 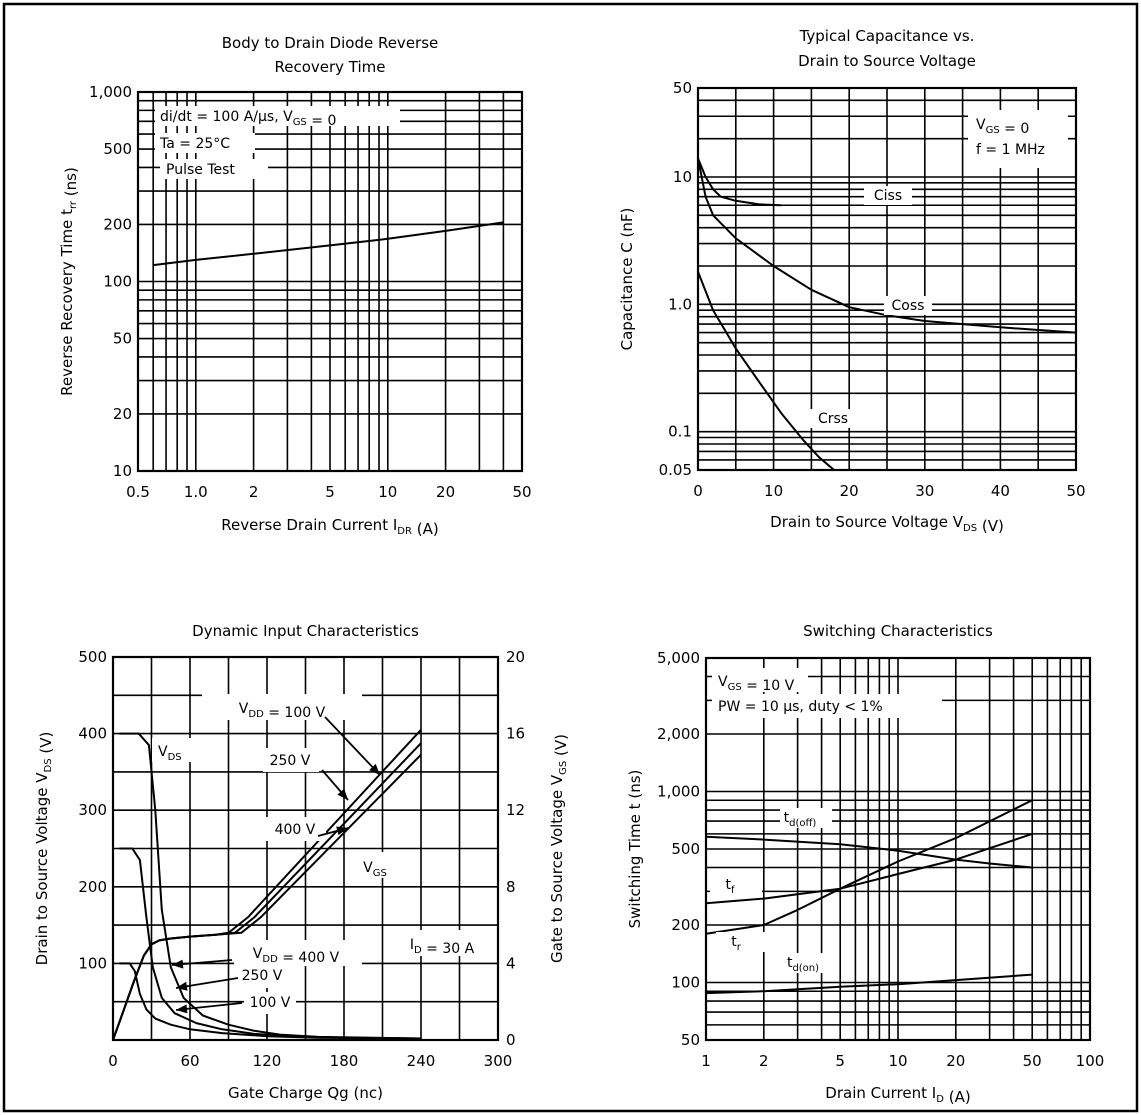 I want to click on chart-title: Drain to Source Voltage, so click(x=887, y=61).